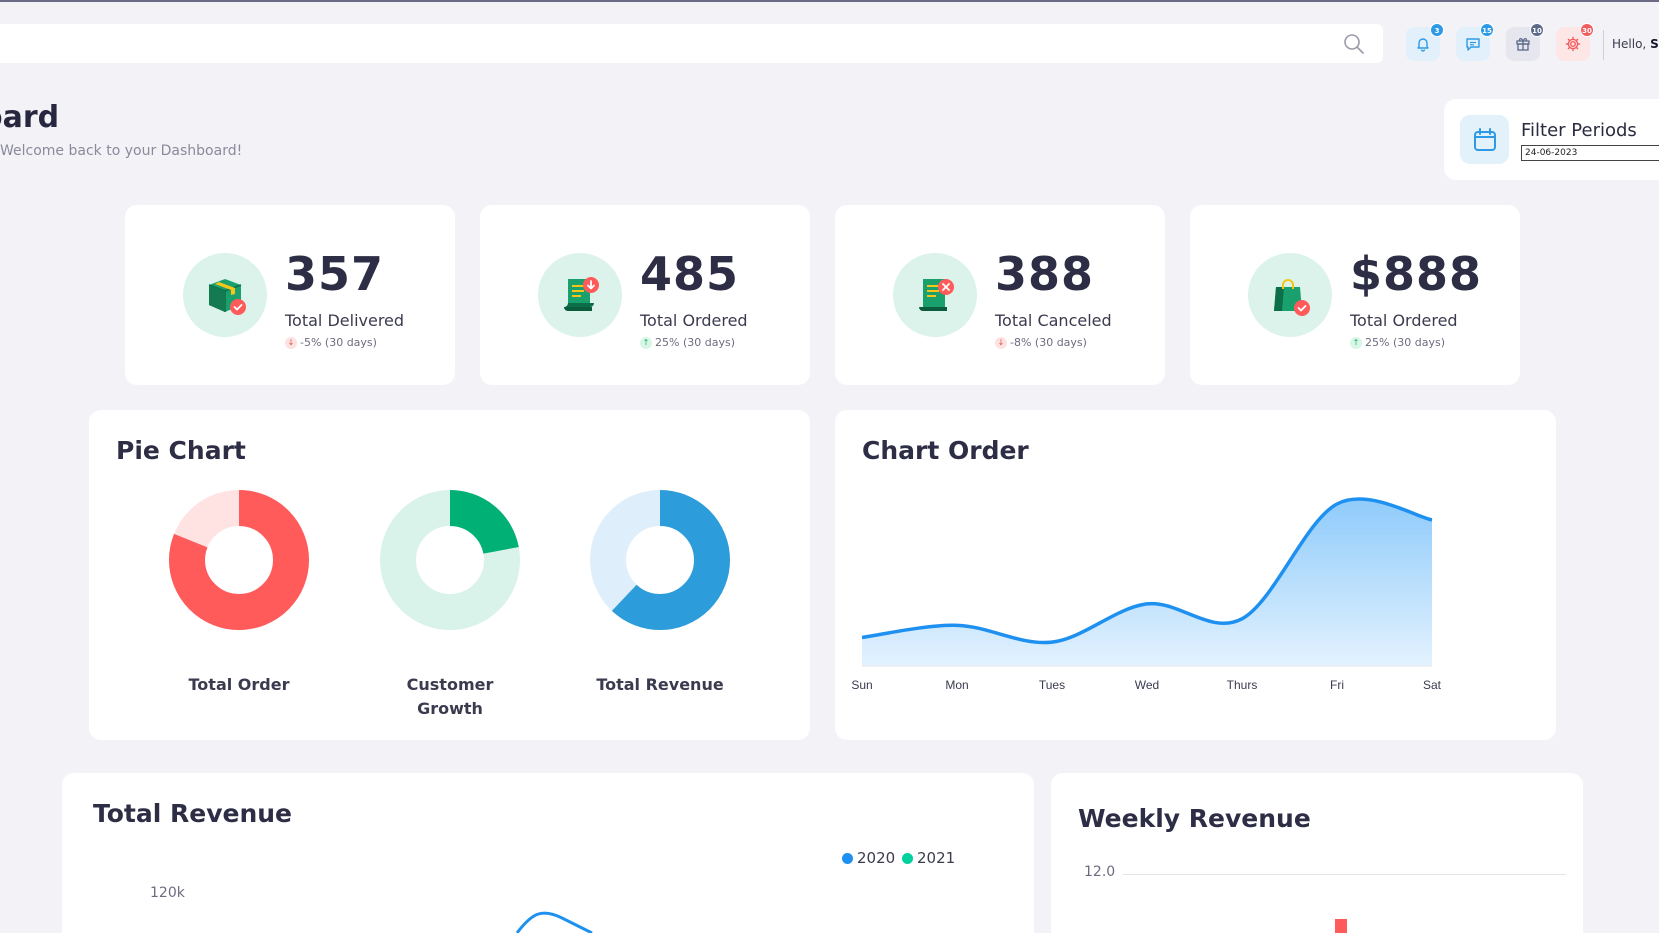  I want to click on box-icon, so click(225, 295).